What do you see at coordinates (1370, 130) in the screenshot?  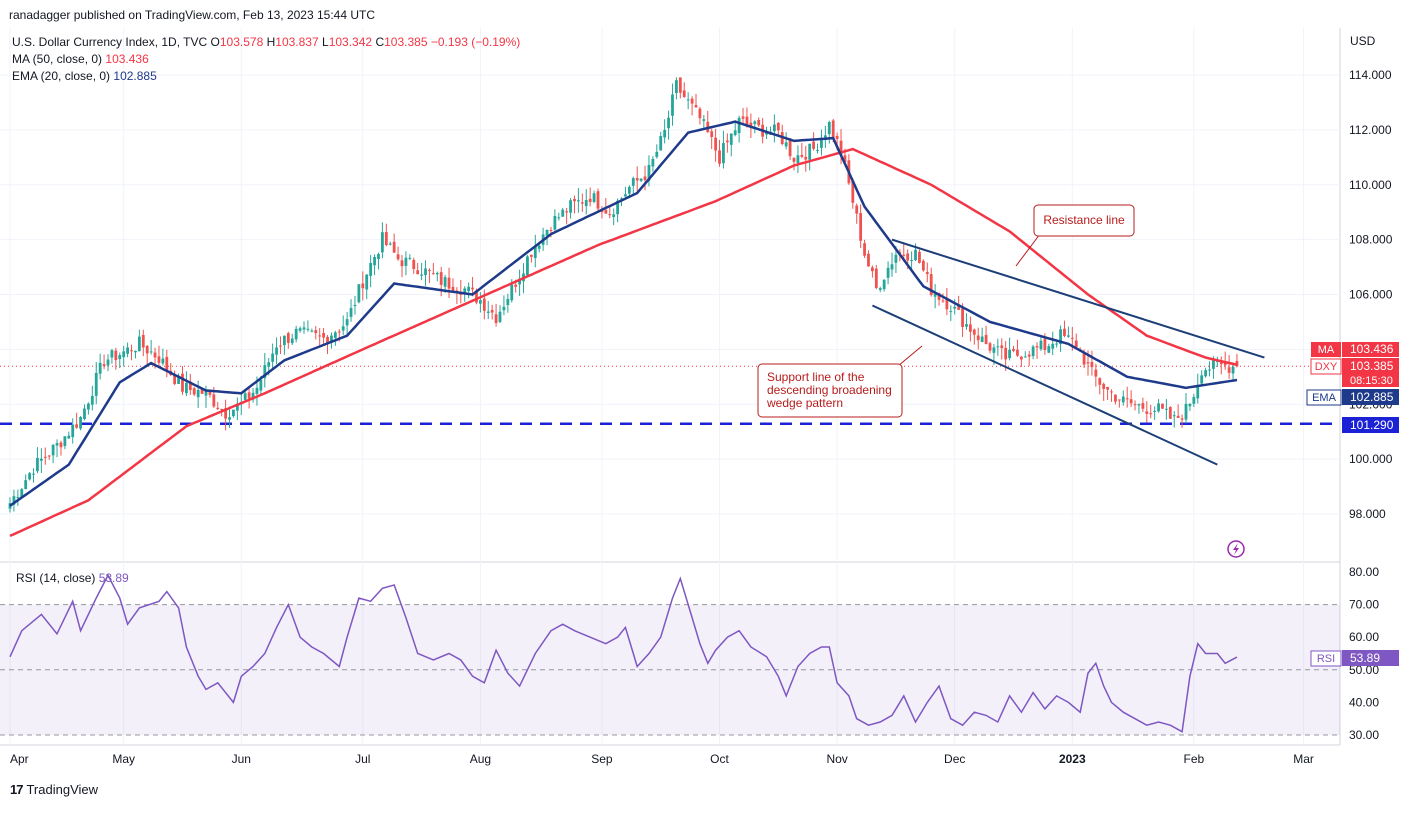 I see `price-tick-label: 112.000` at bounding box center [1370, 130].